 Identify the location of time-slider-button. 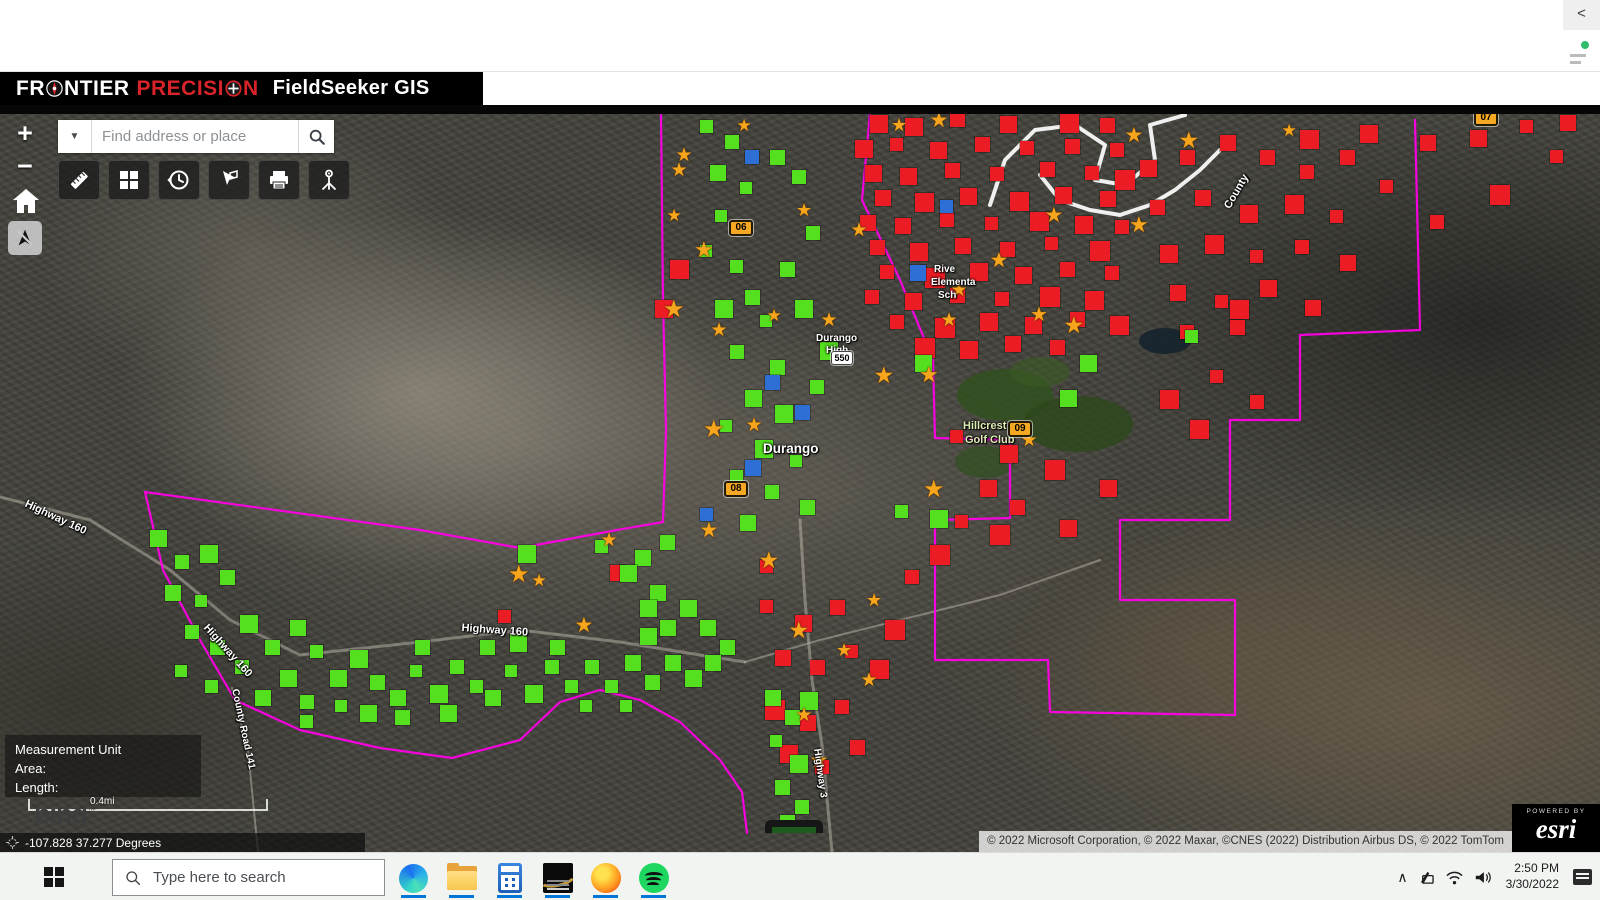
(179, 180).